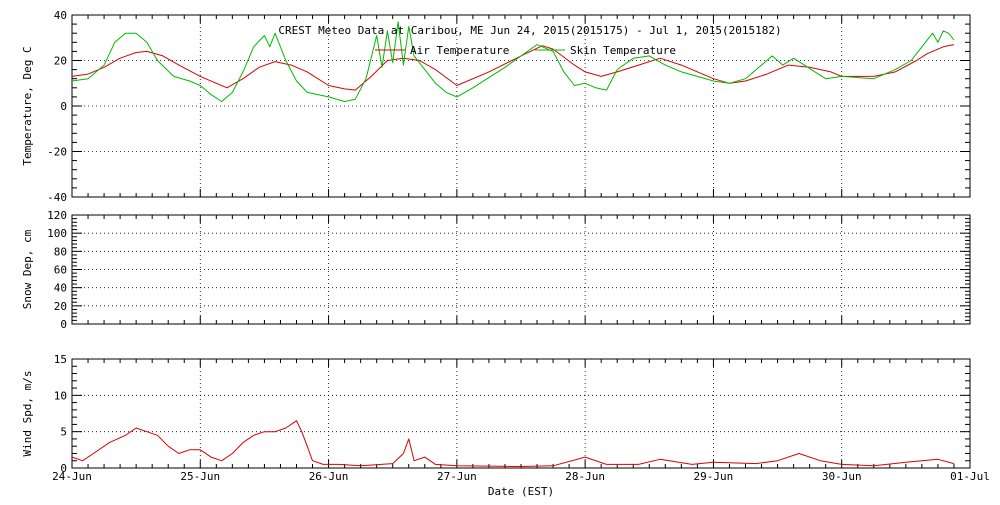  I want to click on y-axis-label: Wind Spd, m/s, so click(27, 413).